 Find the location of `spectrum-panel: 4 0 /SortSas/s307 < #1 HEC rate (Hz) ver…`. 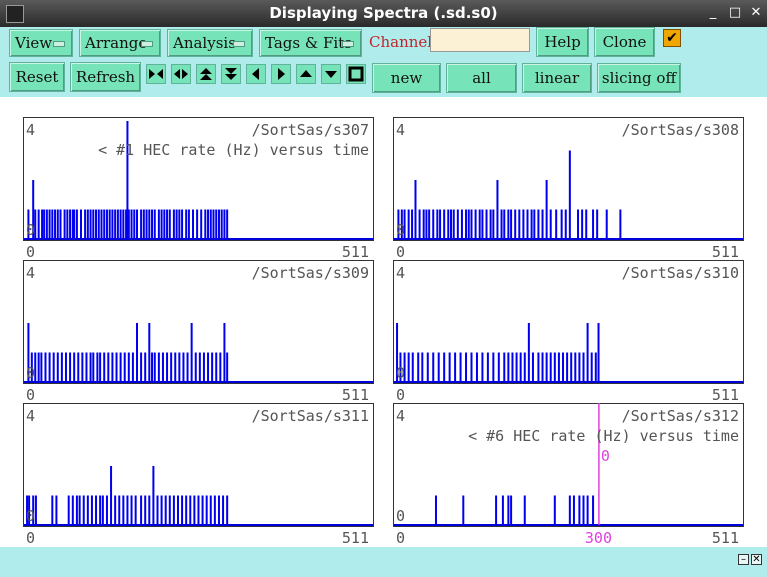

spectrum-panel: 4 0 /SortSas/s307 < #1 HEC rate (Hz) ver… is located at coordinates (198, 189).